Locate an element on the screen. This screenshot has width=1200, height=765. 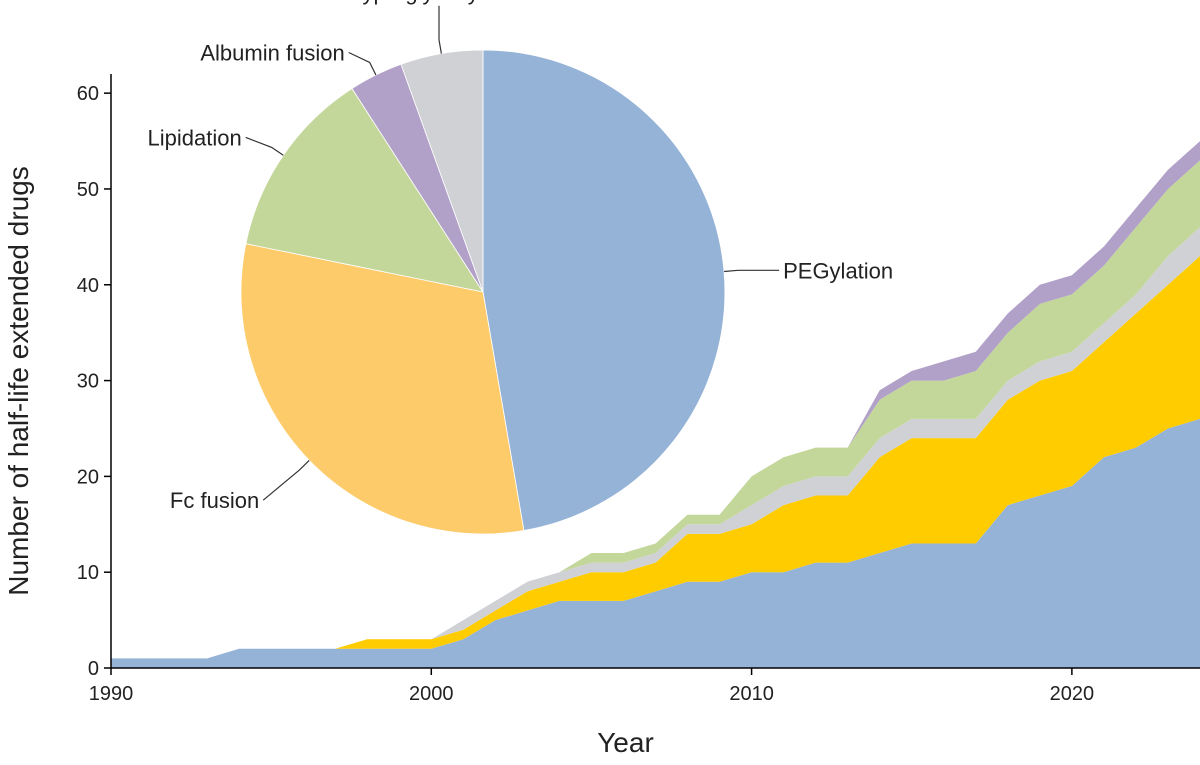
y-tick-label: 20 is located at coordinates (88, 477).